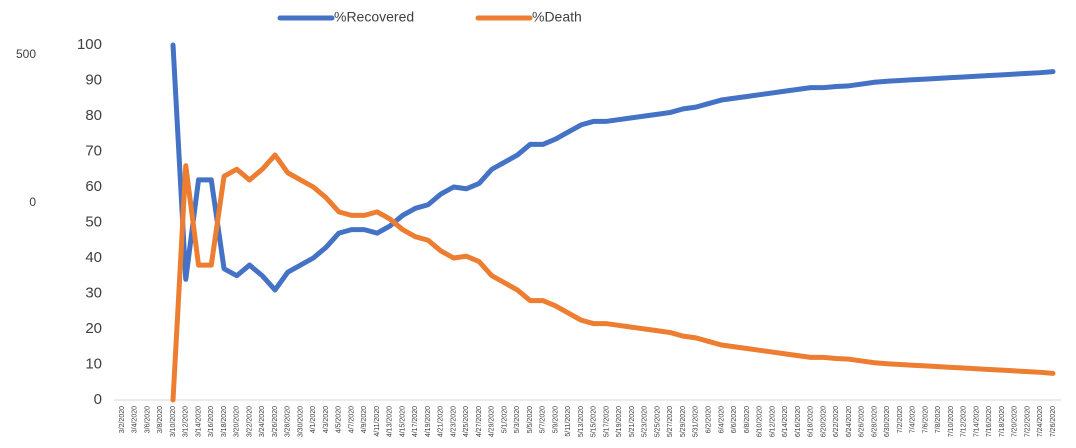 This screenshot has height=448, width=1076. Describe the element at coordinates (93, 328) in the screenshot. I see `y-tick-label: 20` at that location.